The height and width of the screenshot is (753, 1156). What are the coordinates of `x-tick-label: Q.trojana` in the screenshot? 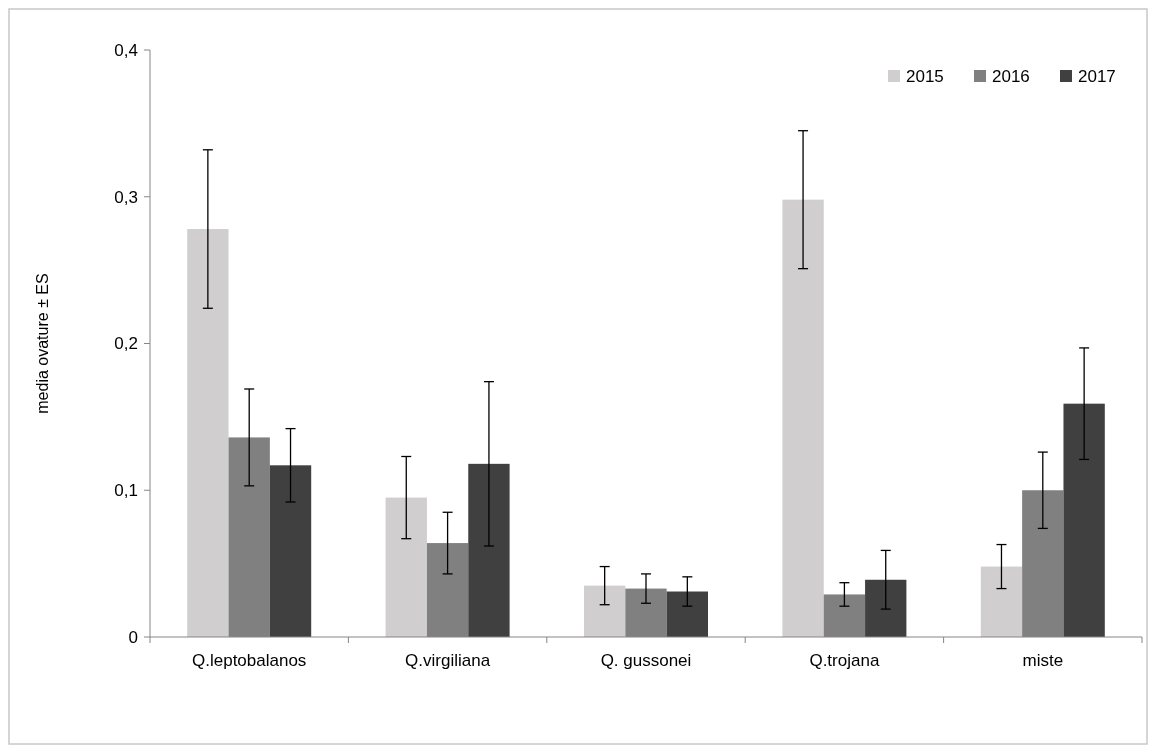 It's located at (844, 660).